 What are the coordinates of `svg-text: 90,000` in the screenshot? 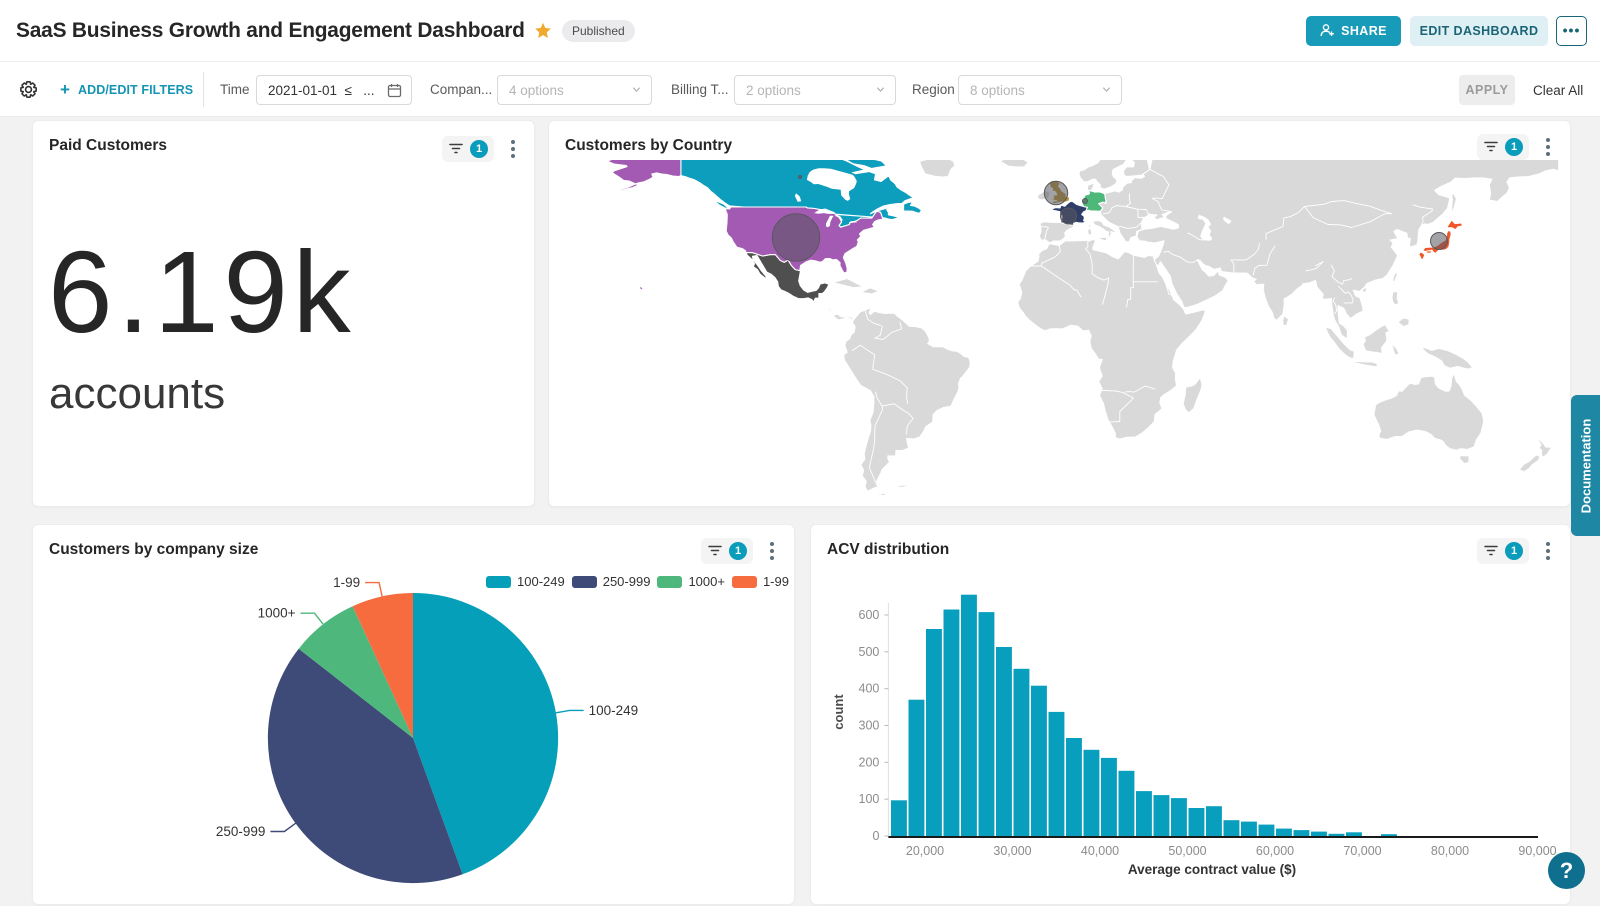 It's located at (1537, 851).